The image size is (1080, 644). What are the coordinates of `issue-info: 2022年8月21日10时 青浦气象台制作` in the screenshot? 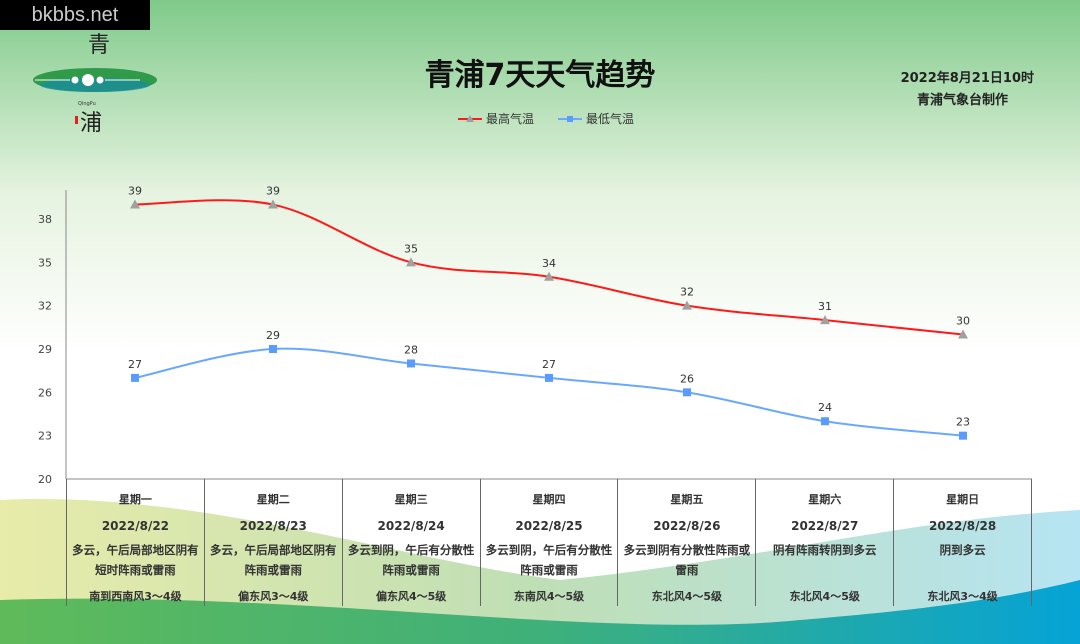 It's located at (967, 90).